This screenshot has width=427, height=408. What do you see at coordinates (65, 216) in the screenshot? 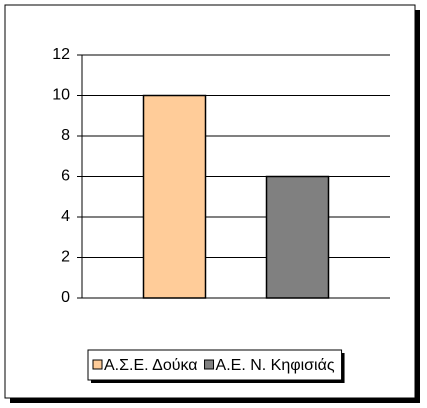
I see `y-tick-label: 4` at bounding box center [65, 216].